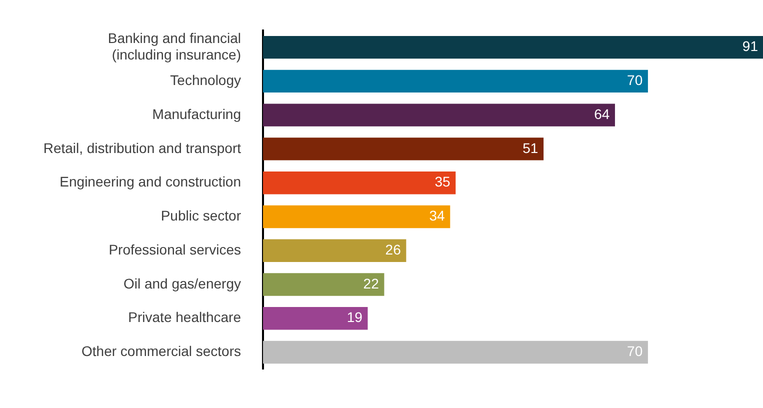 This screenshot has width=763, height=408. Describe the element at coordinates (150, 182) in the screenshot. I see `y-tick-label: Engineering and construction` at that location.